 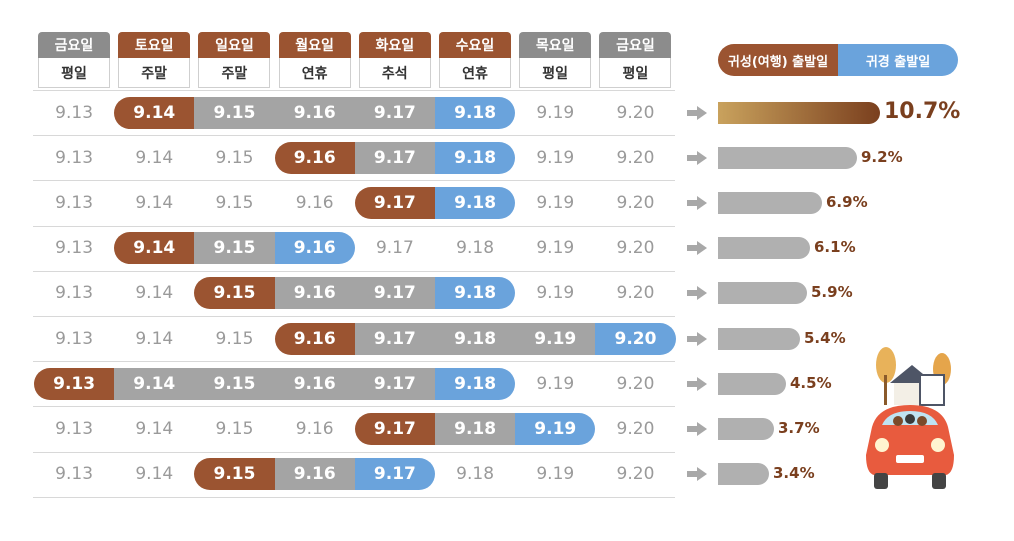 I want to click on legend: 귀성(여행) 출발일 귀경 출발일, so click(x=838, y=60).